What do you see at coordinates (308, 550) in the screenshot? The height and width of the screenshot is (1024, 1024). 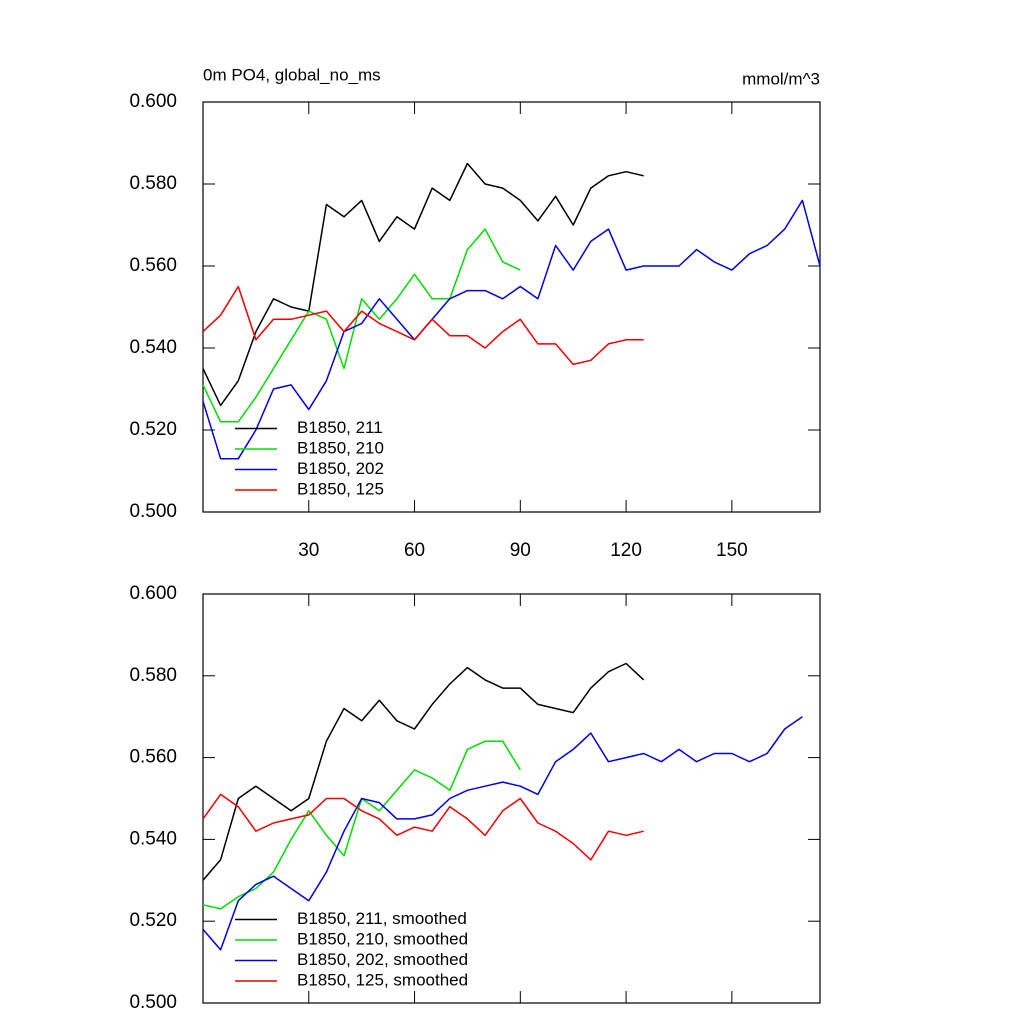 I see `x-tick-label: 30` at bounding box center [308, 550].